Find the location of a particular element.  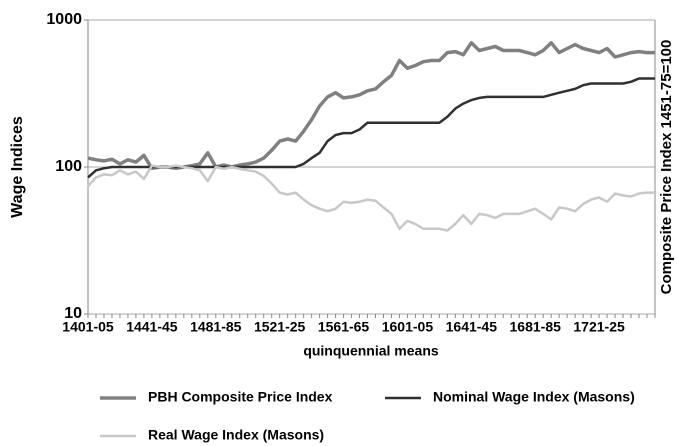

x-tick-label: 1721-25 is located at coordinates (599, 327).